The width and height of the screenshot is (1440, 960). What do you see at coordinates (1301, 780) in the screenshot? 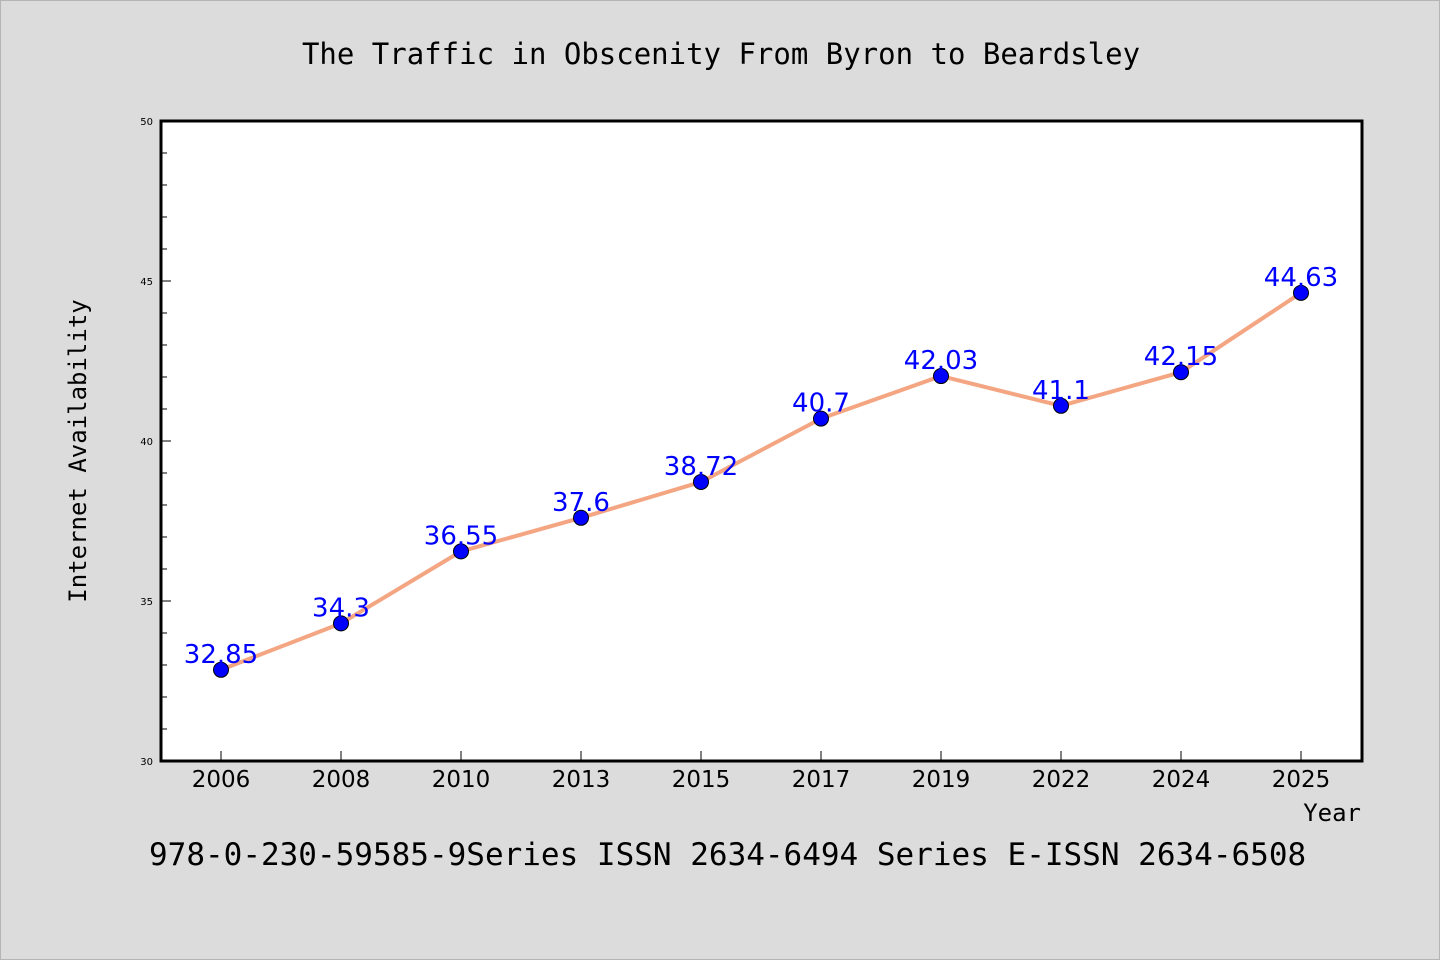
I see `x-tick-label: 2025` at bounding box center [1301, 780].